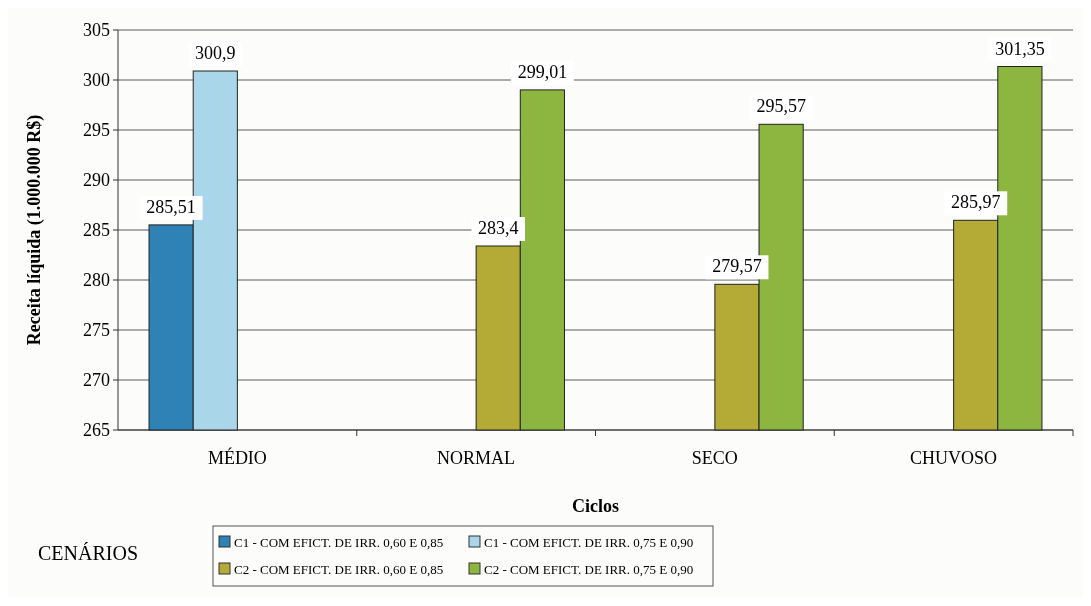  What do you see at coordinates (96, 380) in the screenshot?
I see `y-tick-label: 270` at bounding box center [96, 380].